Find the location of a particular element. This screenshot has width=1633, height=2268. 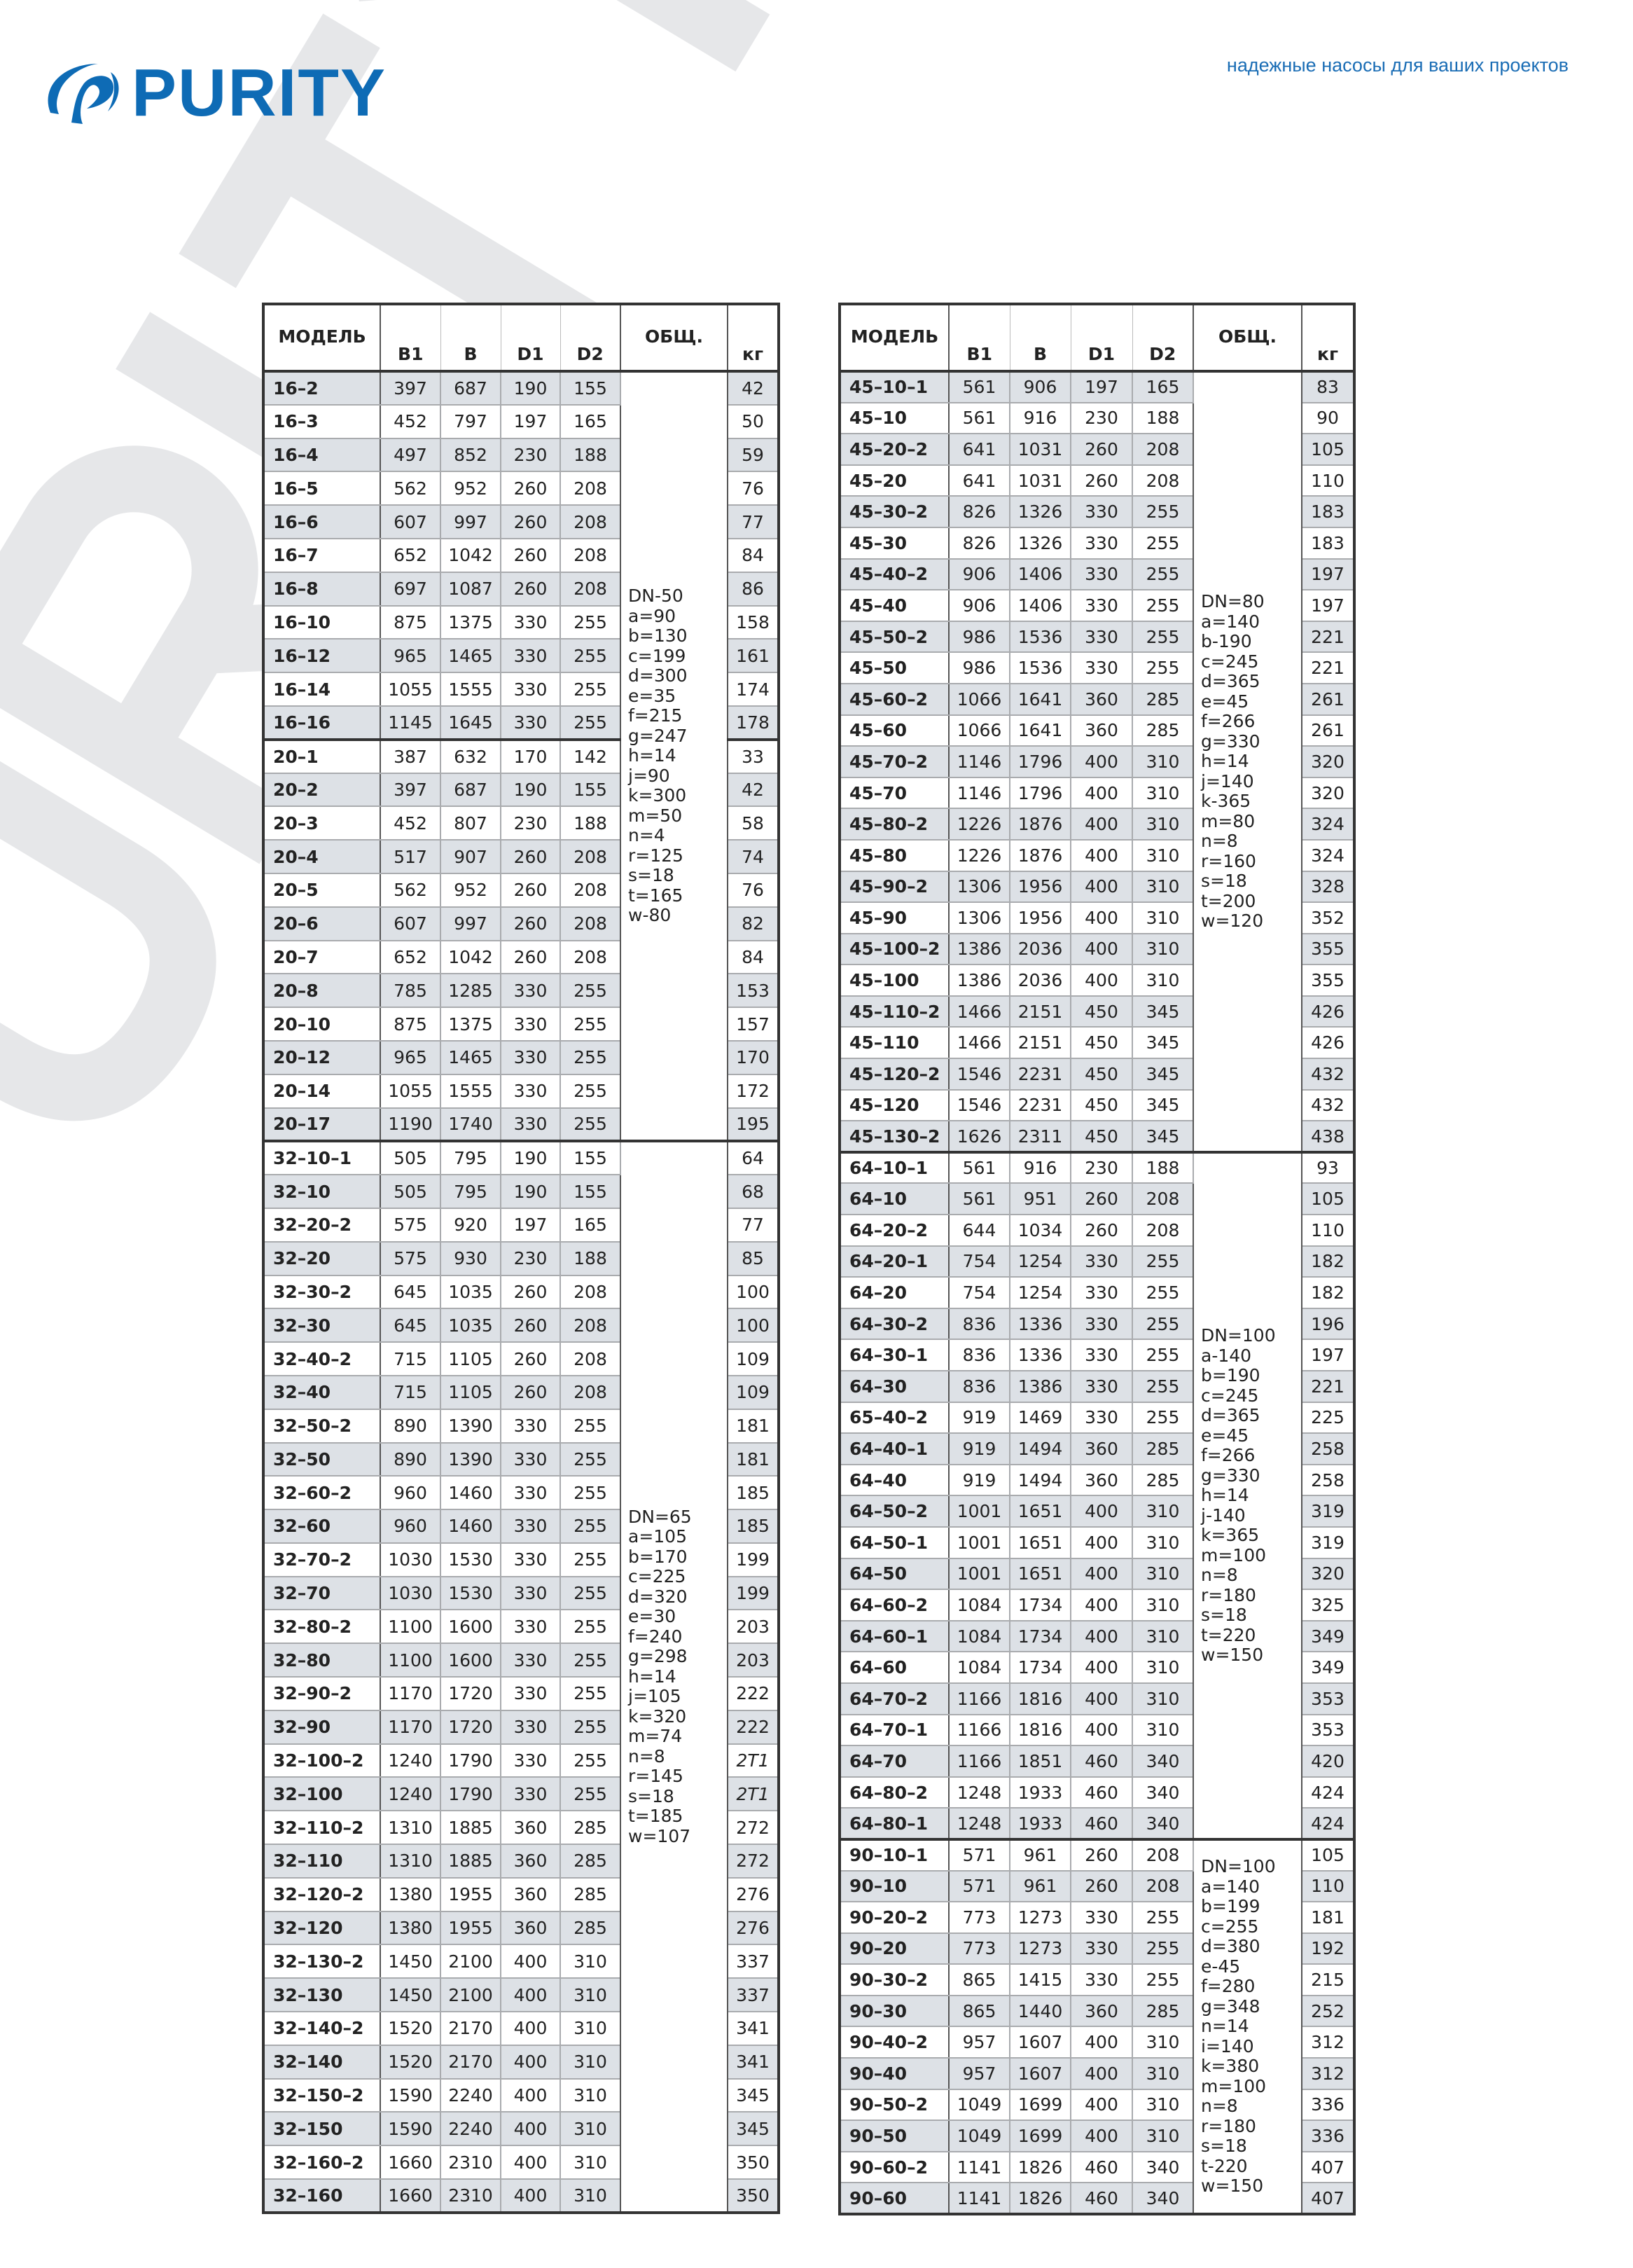

cell-b: 1826 is located at coordinates (1040, 2167).